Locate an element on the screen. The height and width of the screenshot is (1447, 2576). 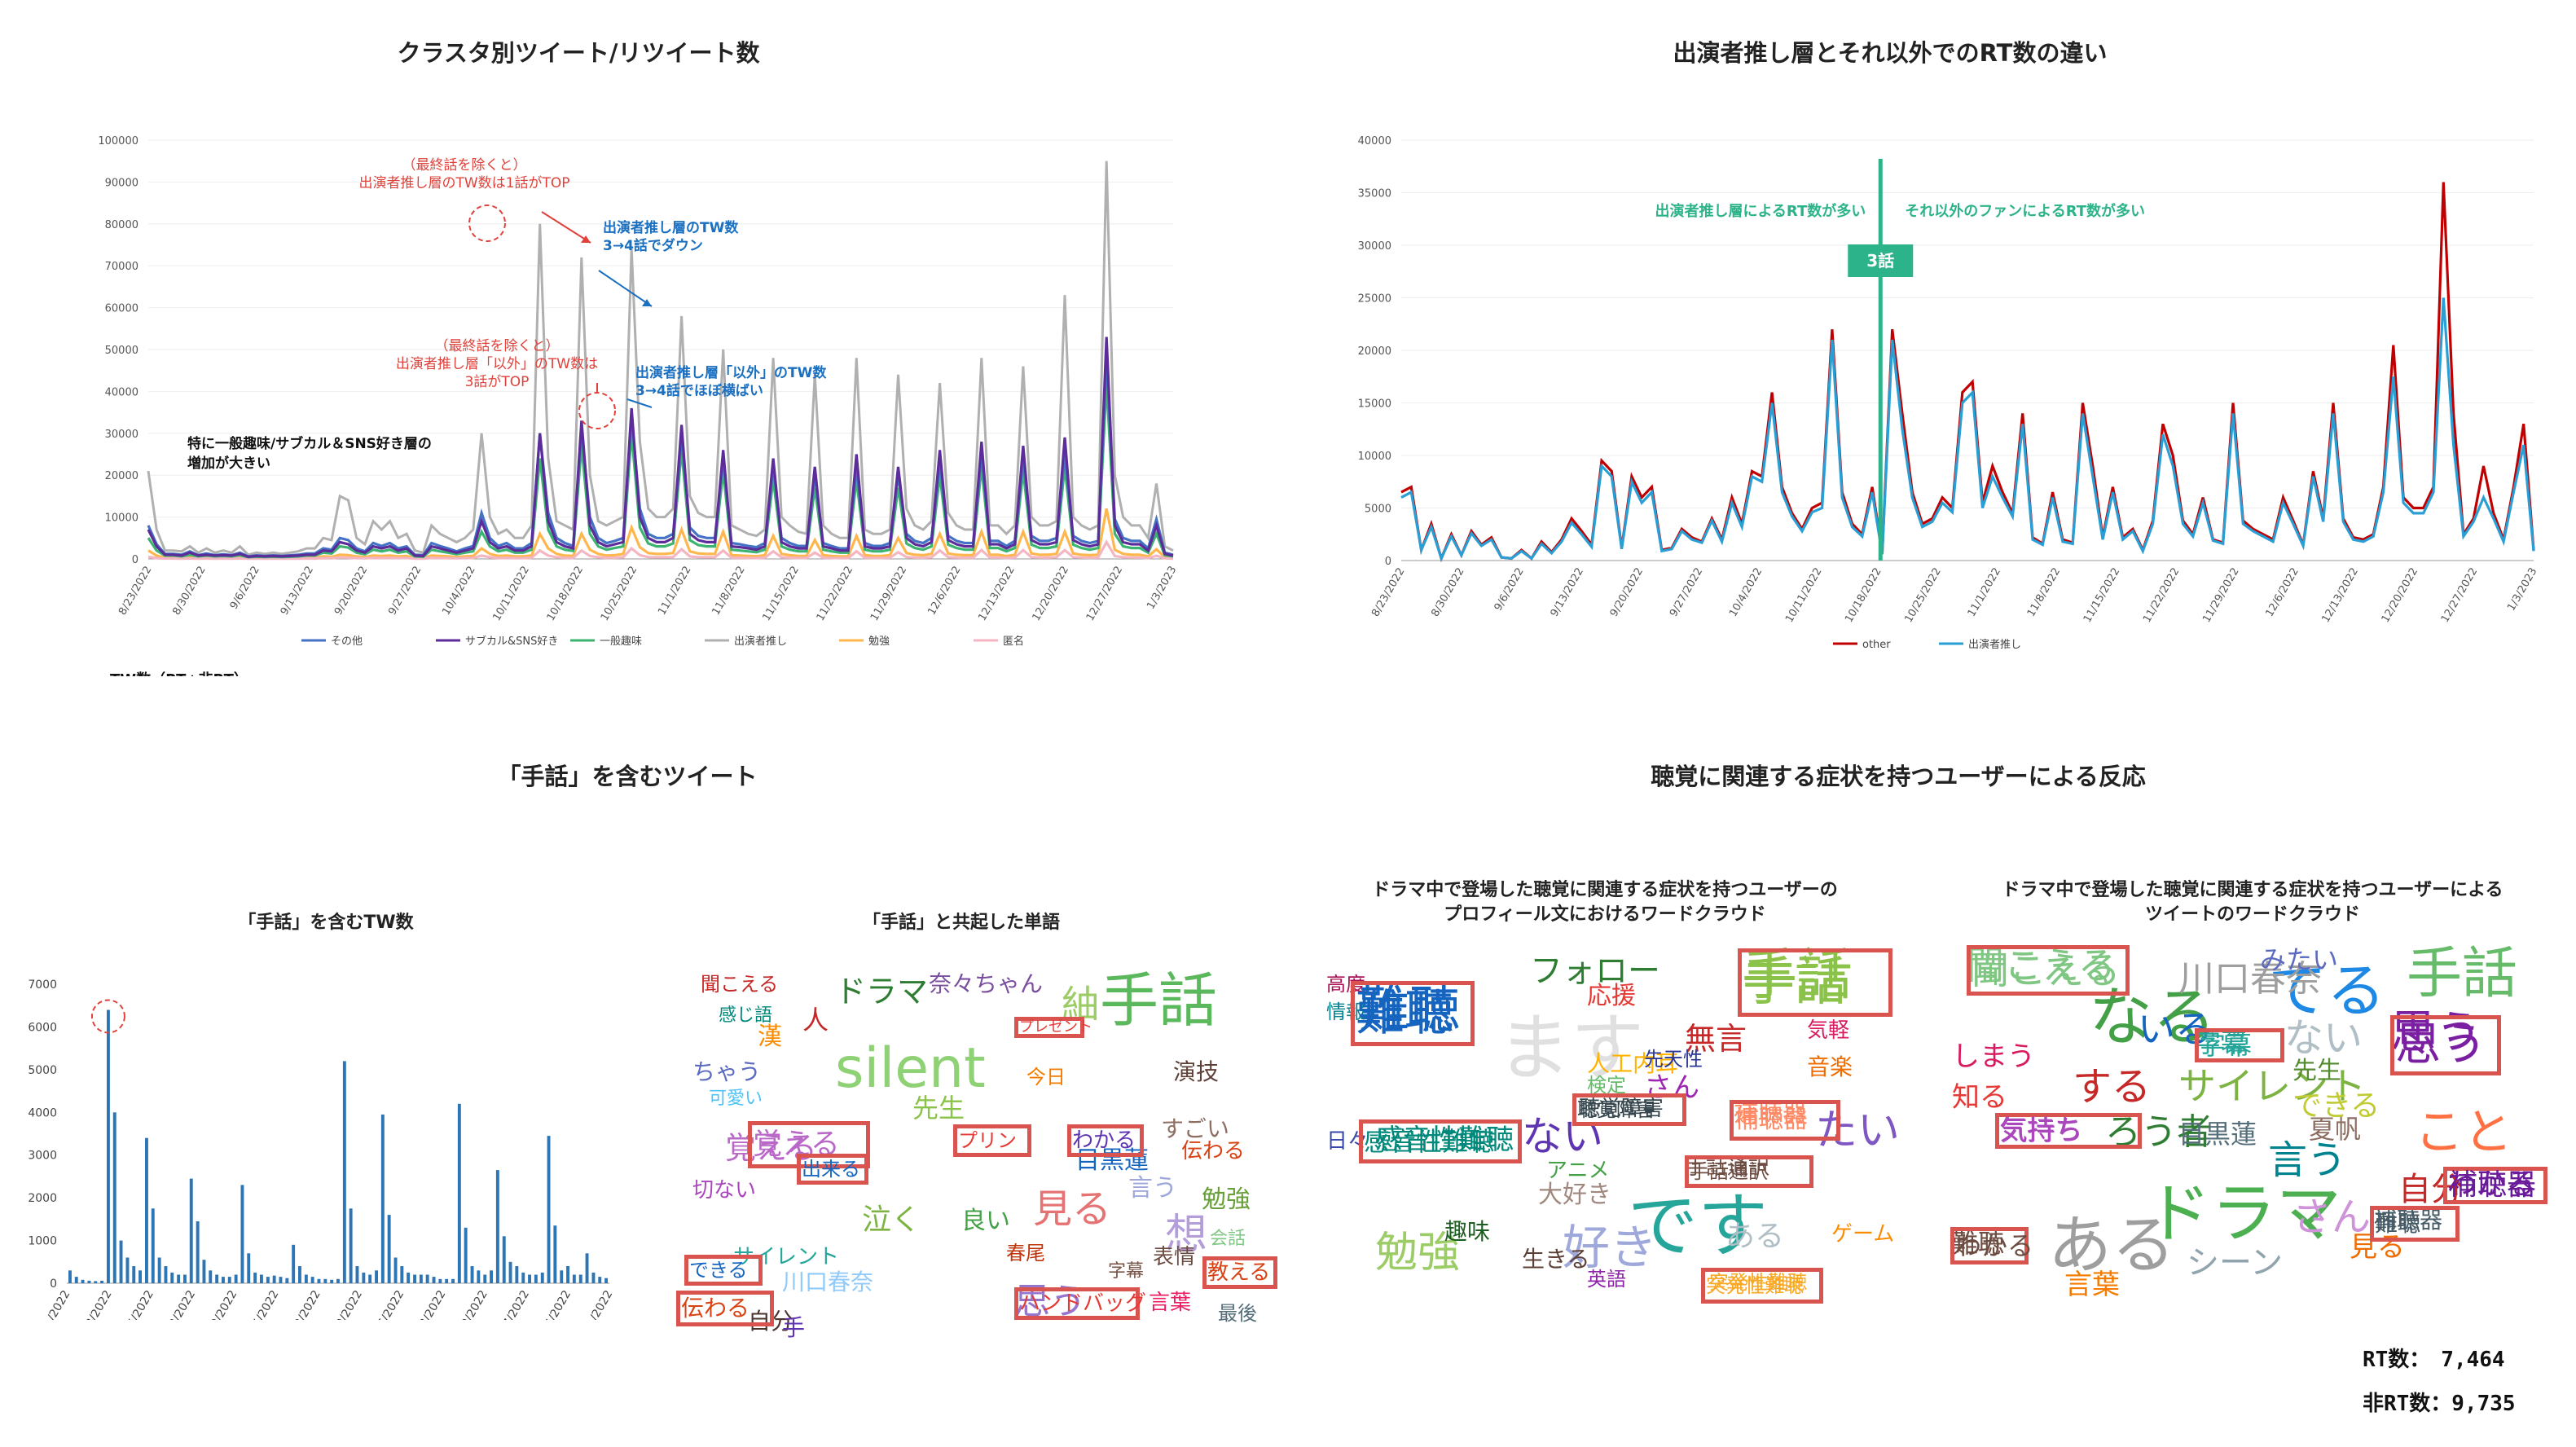
title-shuwa-tw-count: 「手話」を含むTW数 is located at coordinates (326, 923).